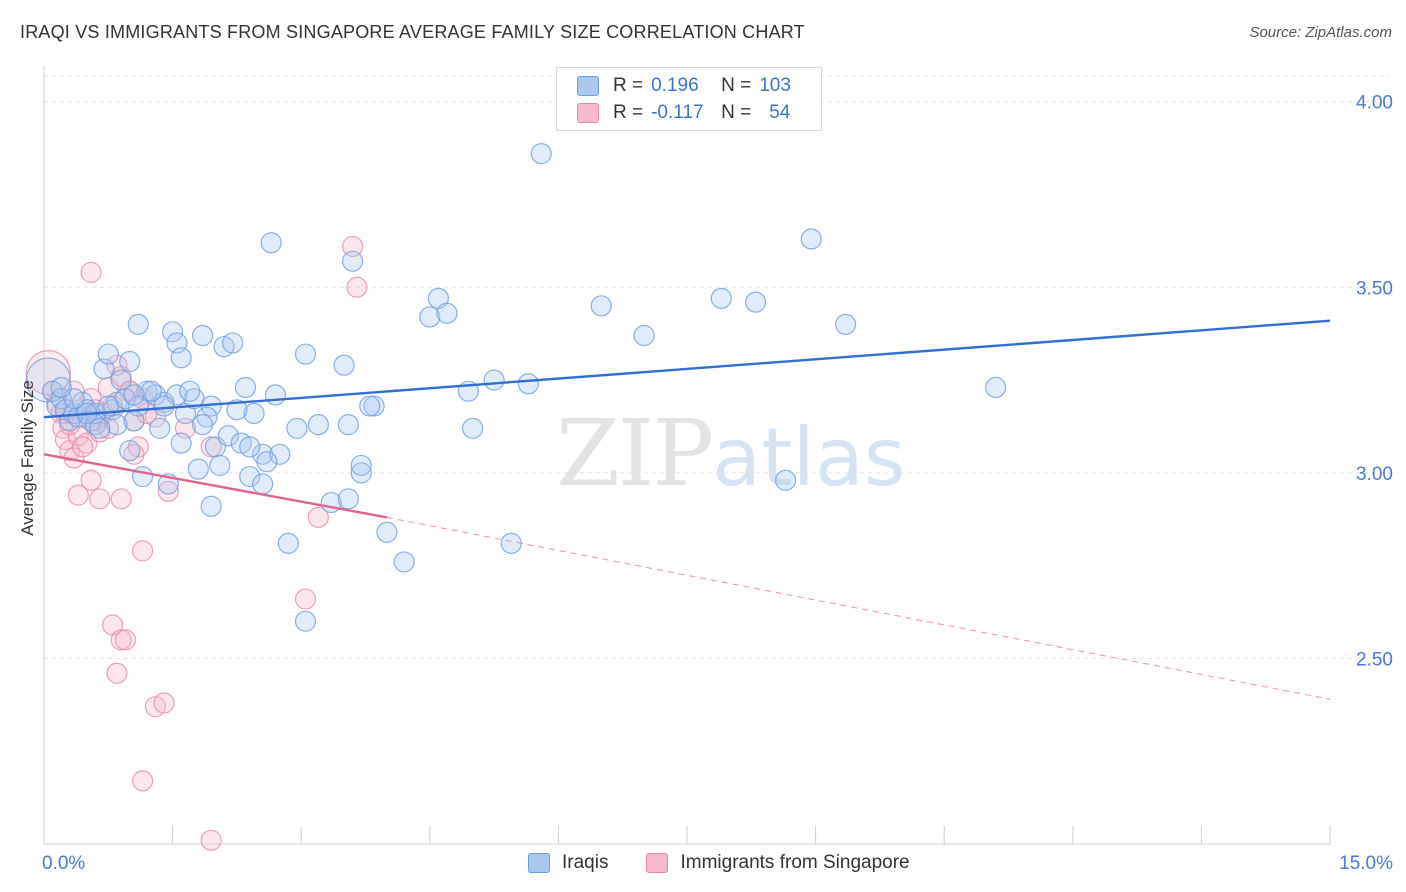  I want to click on watermark-atlas: atlas, so click(809, 457).